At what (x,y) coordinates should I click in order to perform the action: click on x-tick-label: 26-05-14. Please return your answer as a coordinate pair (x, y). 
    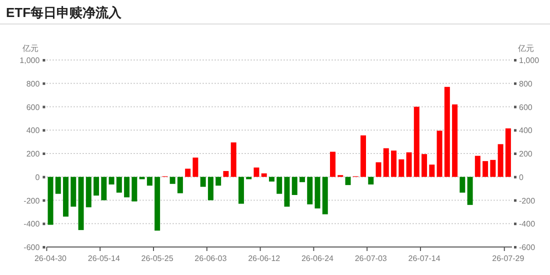
    Looking at the image, I should click on (104, 258).